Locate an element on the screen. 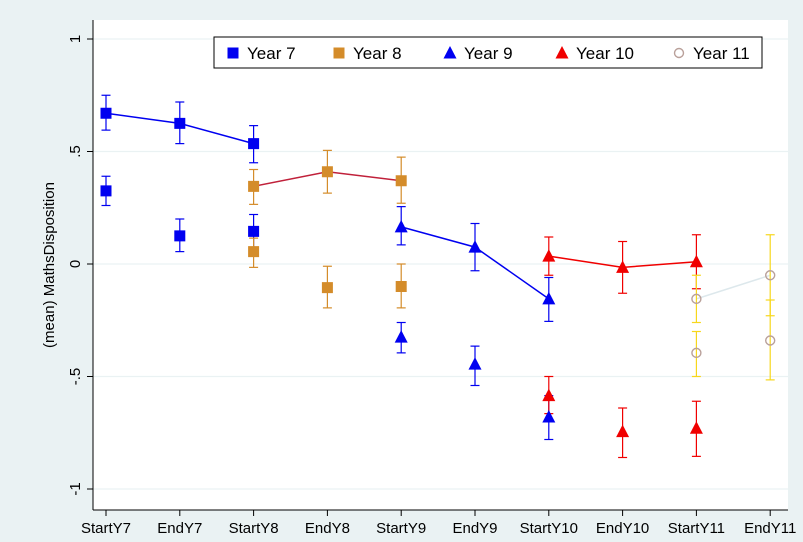 The width and height of the screenshot is (803, 542). y-tick-label: -1 is located at coordinates (75, 488).